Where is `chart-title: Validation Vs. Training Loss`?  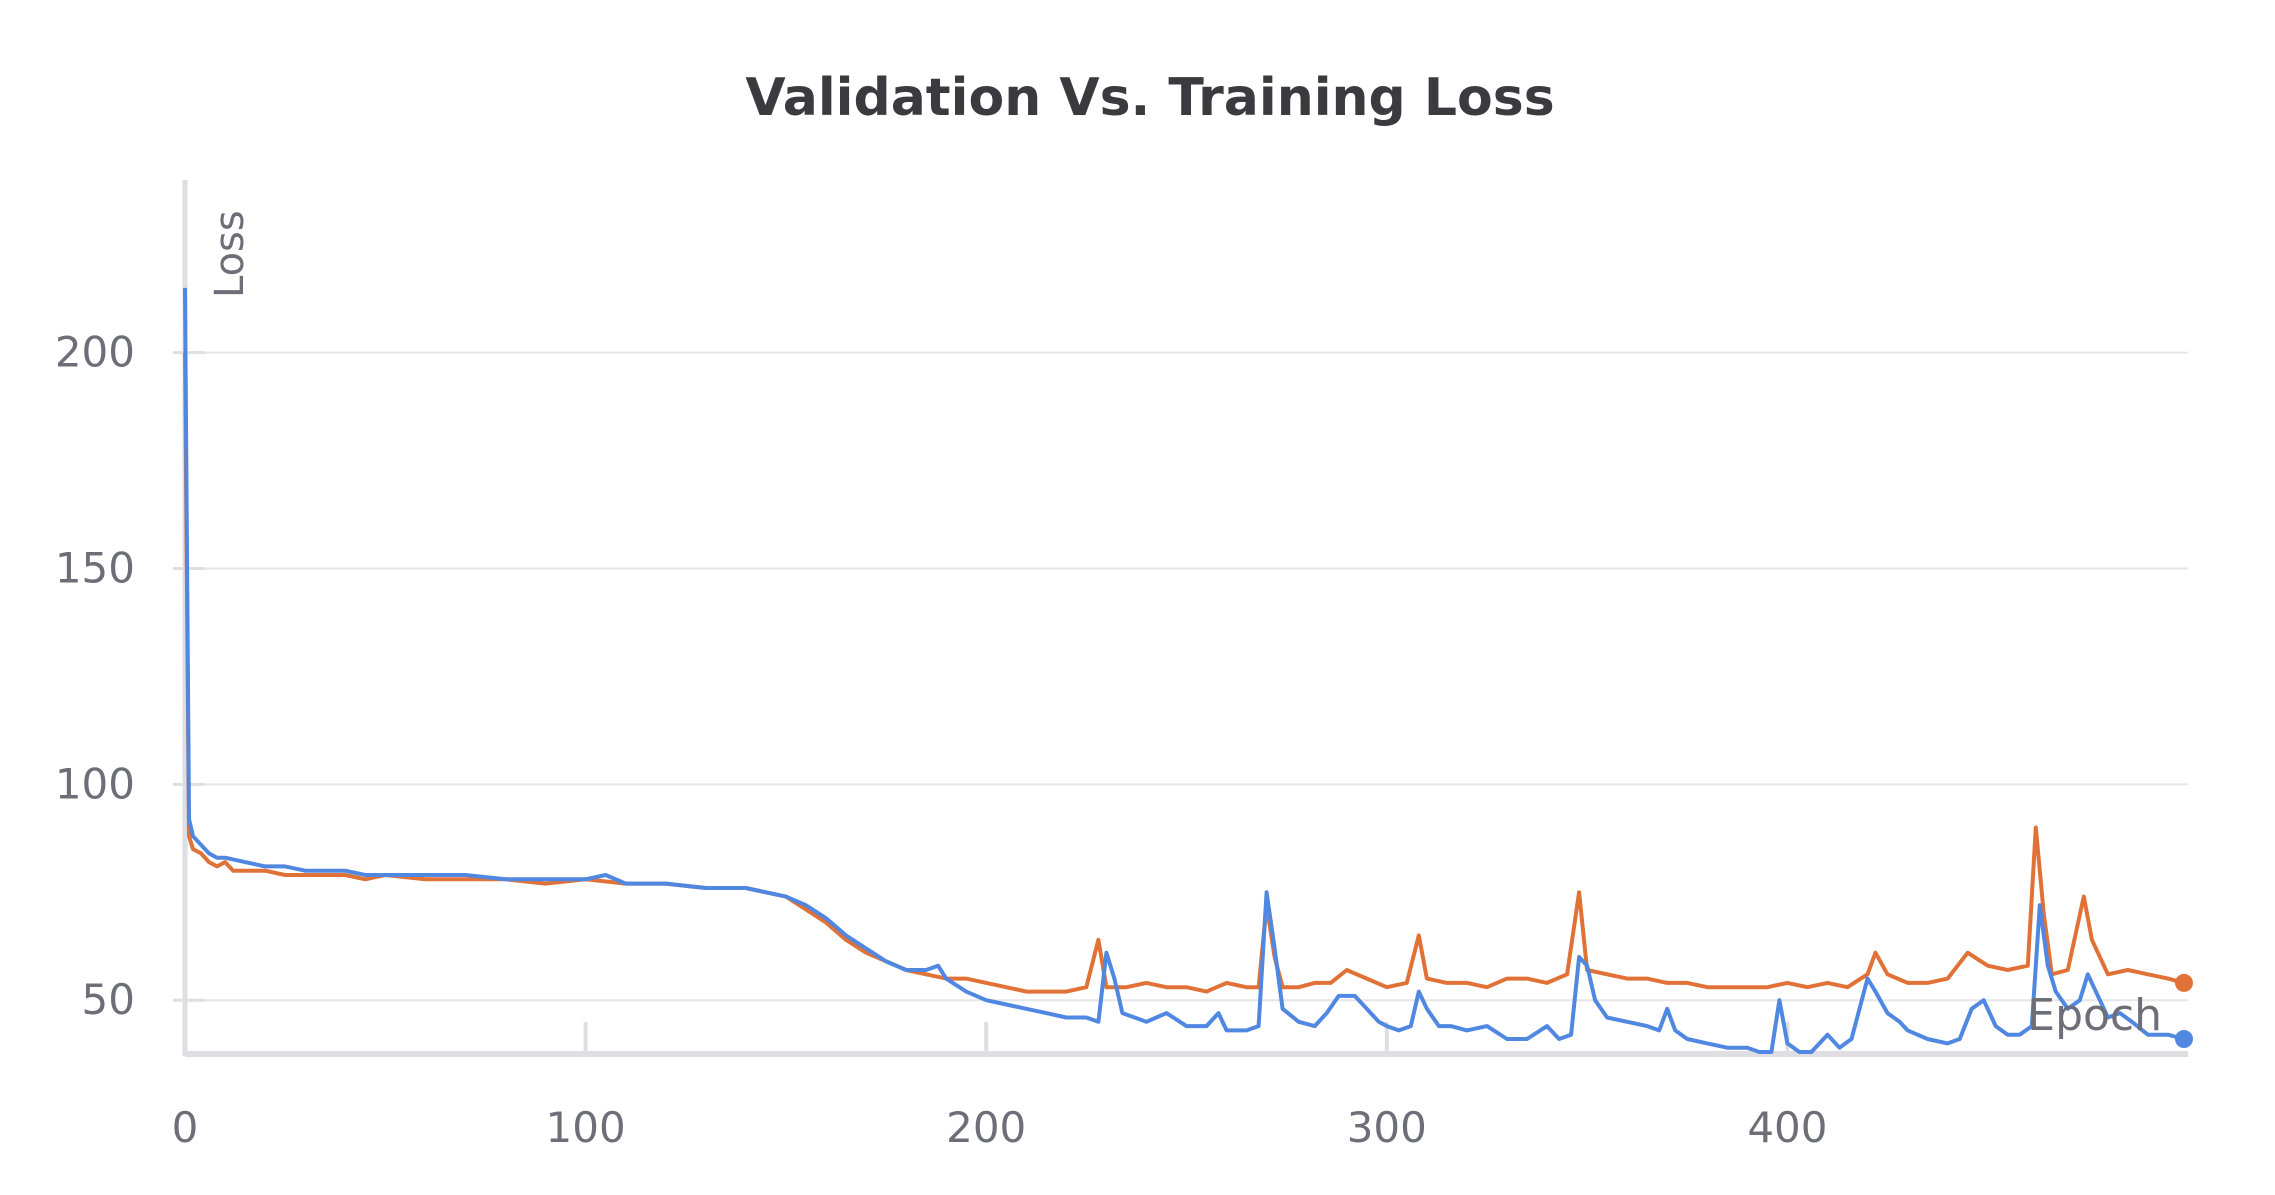
chart-title: Validation Vs. Training Loss is located at coordinates (1149, 98).